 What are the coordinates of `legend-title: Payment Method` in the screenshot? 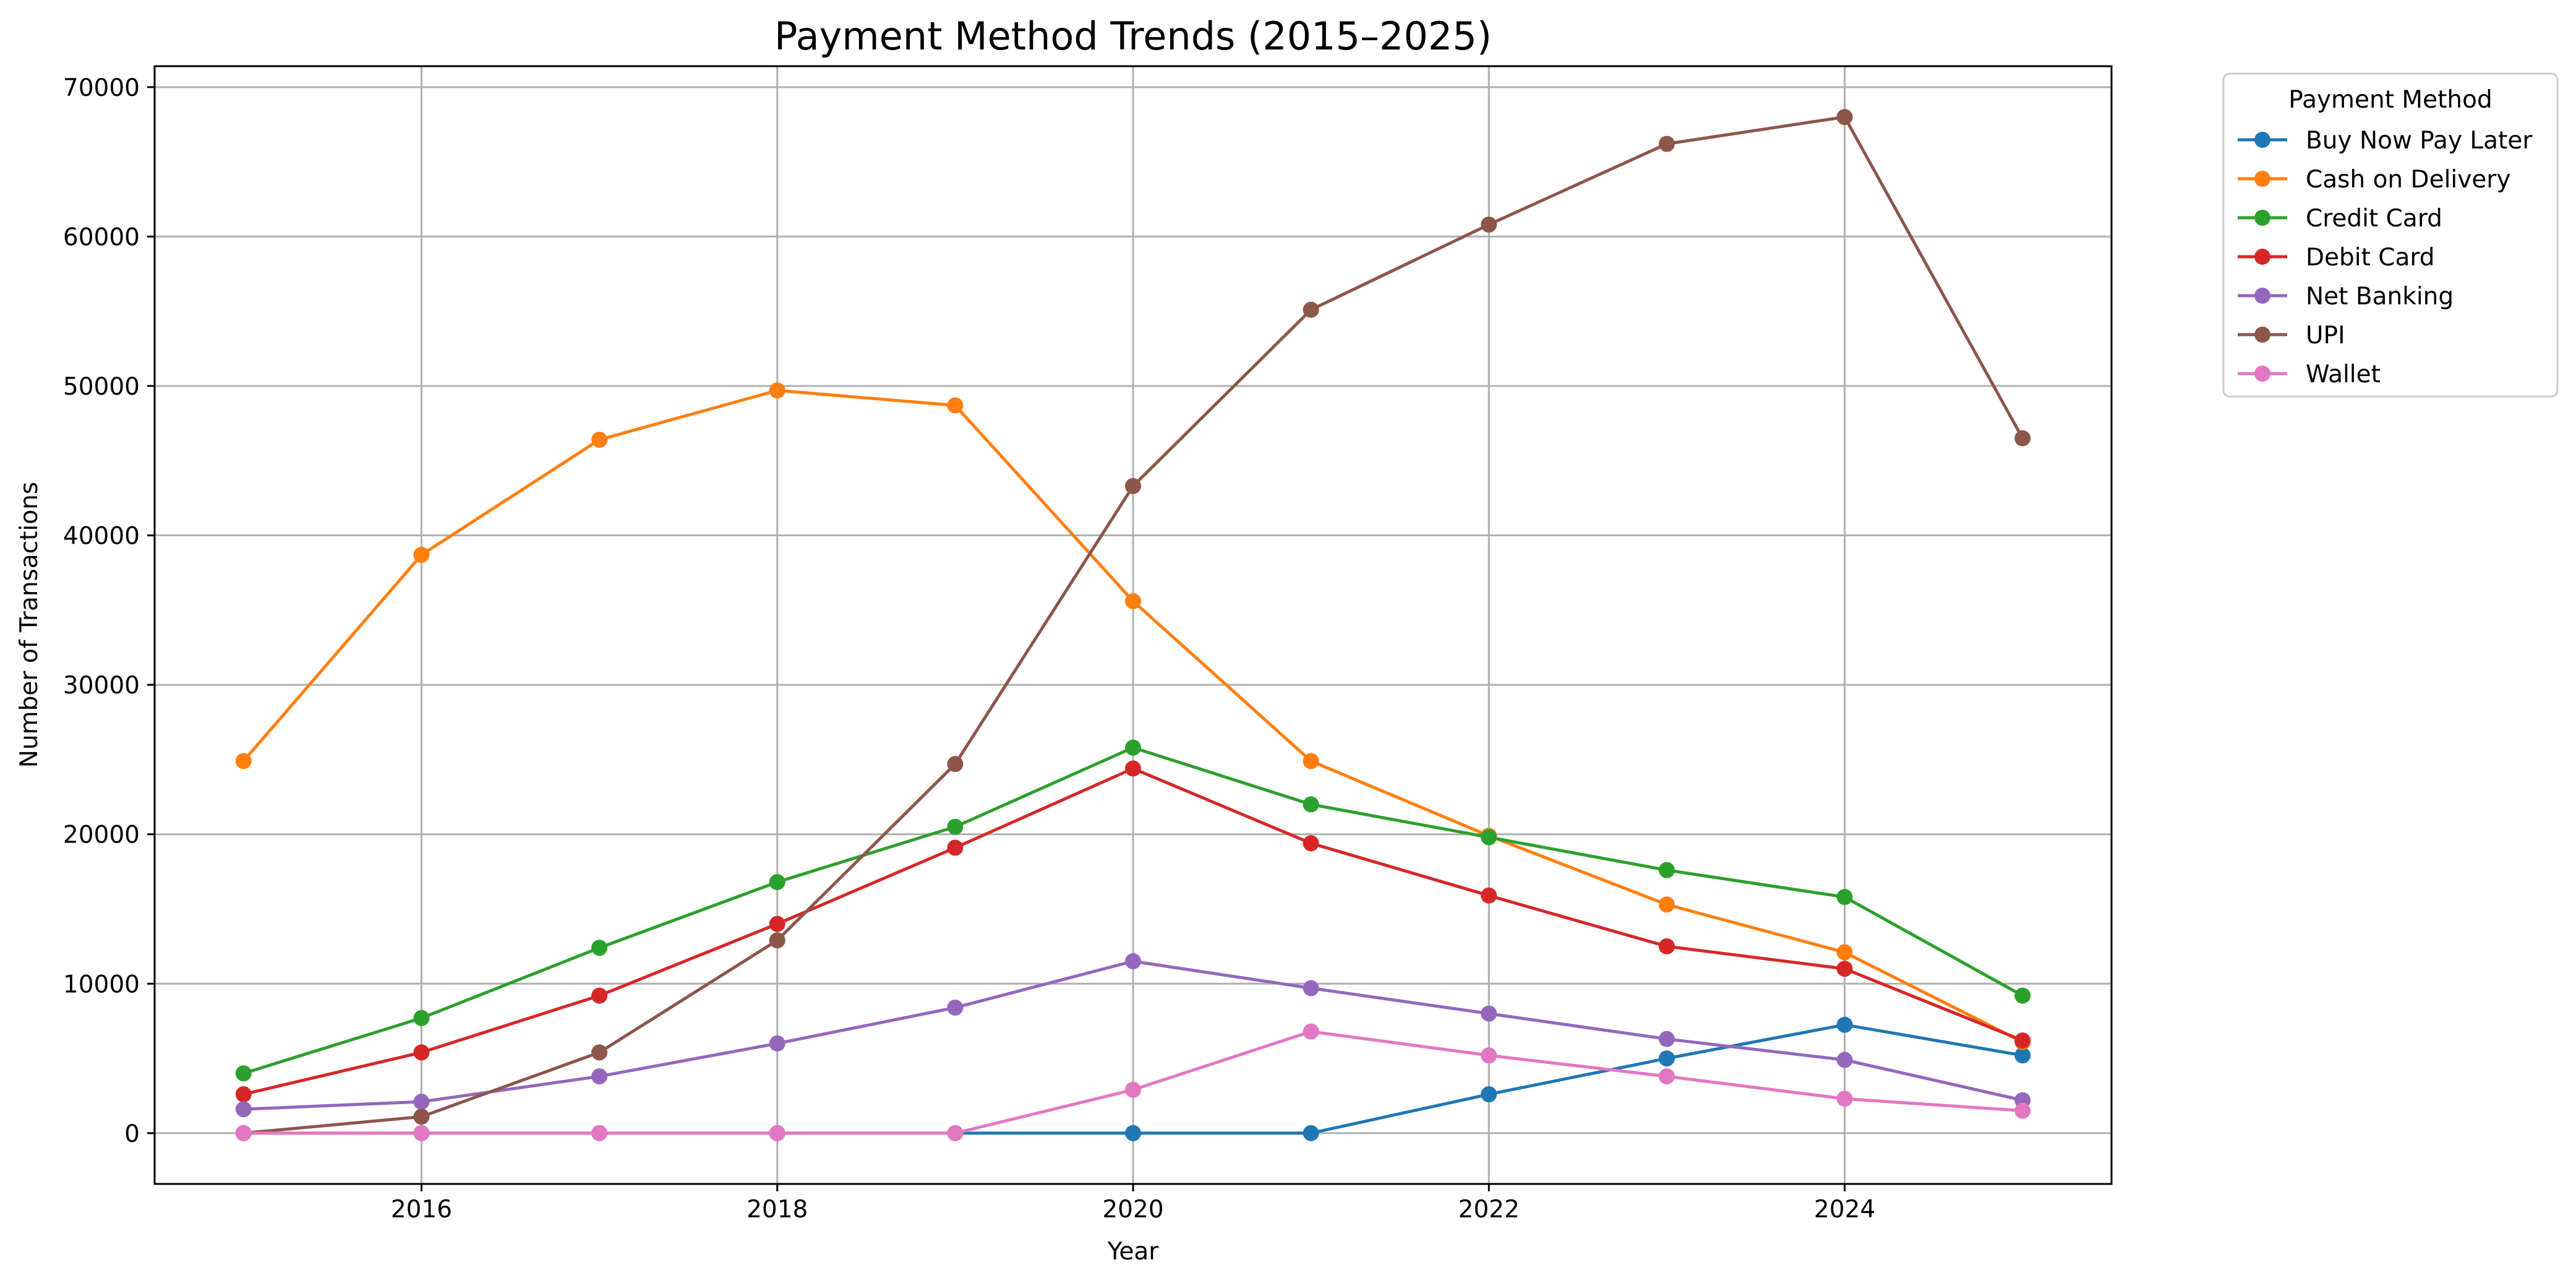 It's located at (2390, 100).